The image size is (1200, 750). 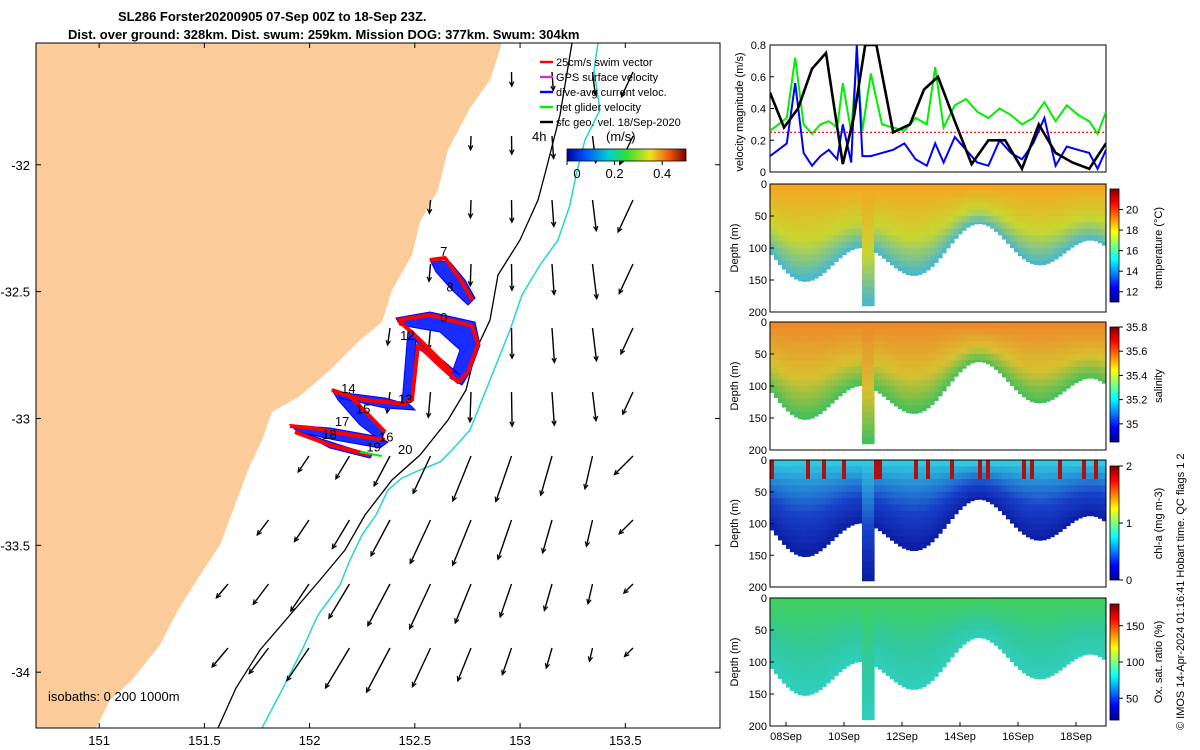 What do you see at coordinates (607, 78) in the screenshot?
I see `legend-label: GPS surface velocity` at bounding box center [607, 78].